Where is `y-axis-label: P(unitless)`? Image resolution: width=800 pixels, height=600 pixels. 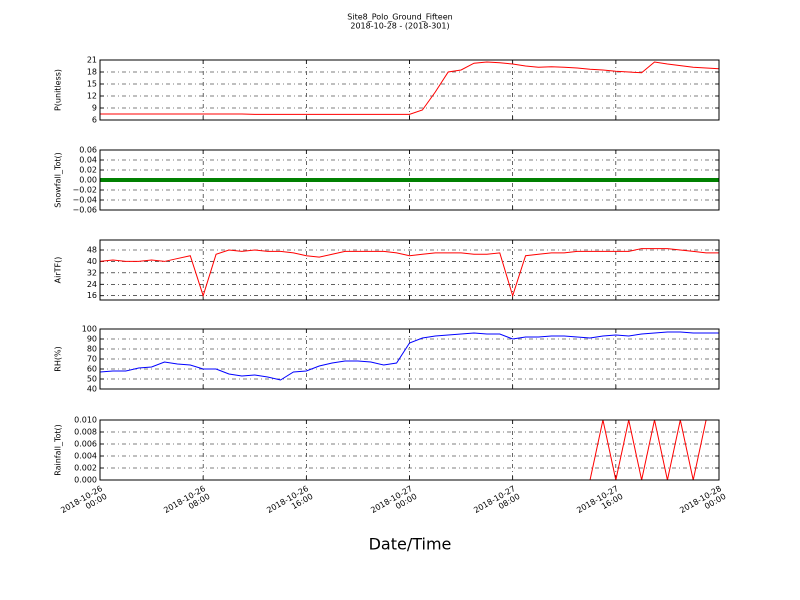 y-axis-label: P(unitless) is located at coordinates (58, 90).